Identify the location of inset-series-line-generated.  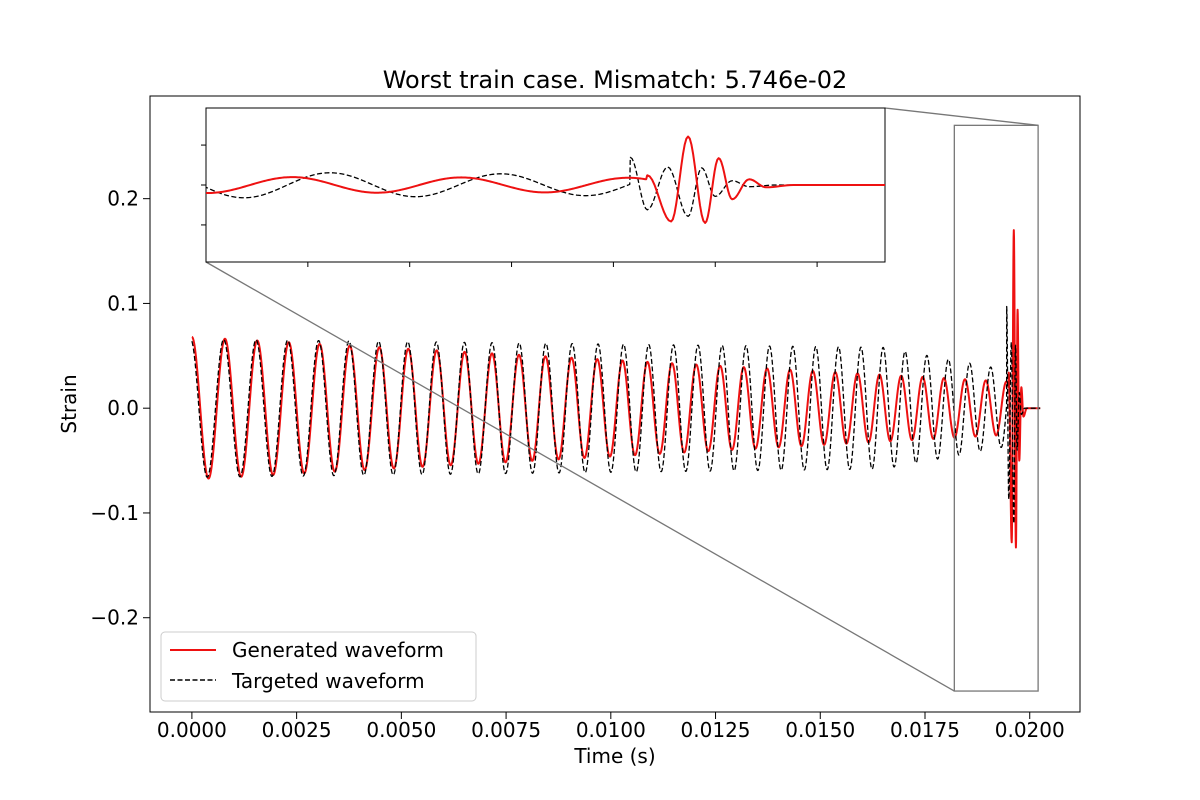
(545, 179).